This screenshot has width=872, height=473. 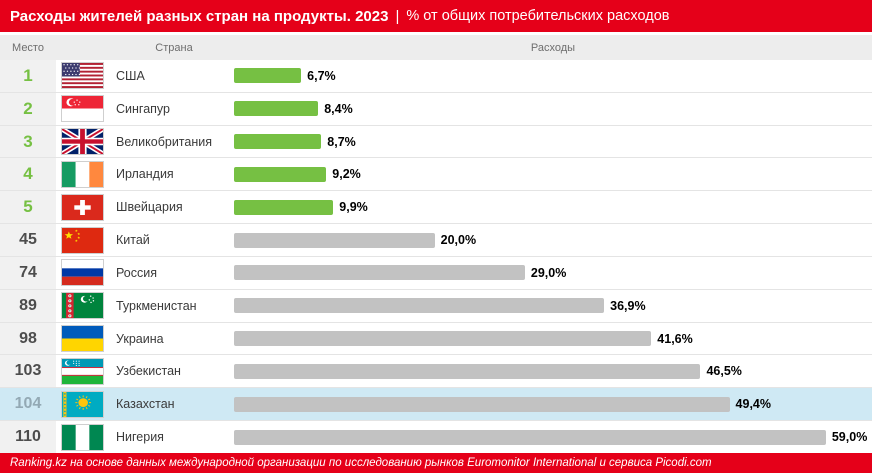 I want to click on bar-cell: 9,2%, so click(x=553, y=174).